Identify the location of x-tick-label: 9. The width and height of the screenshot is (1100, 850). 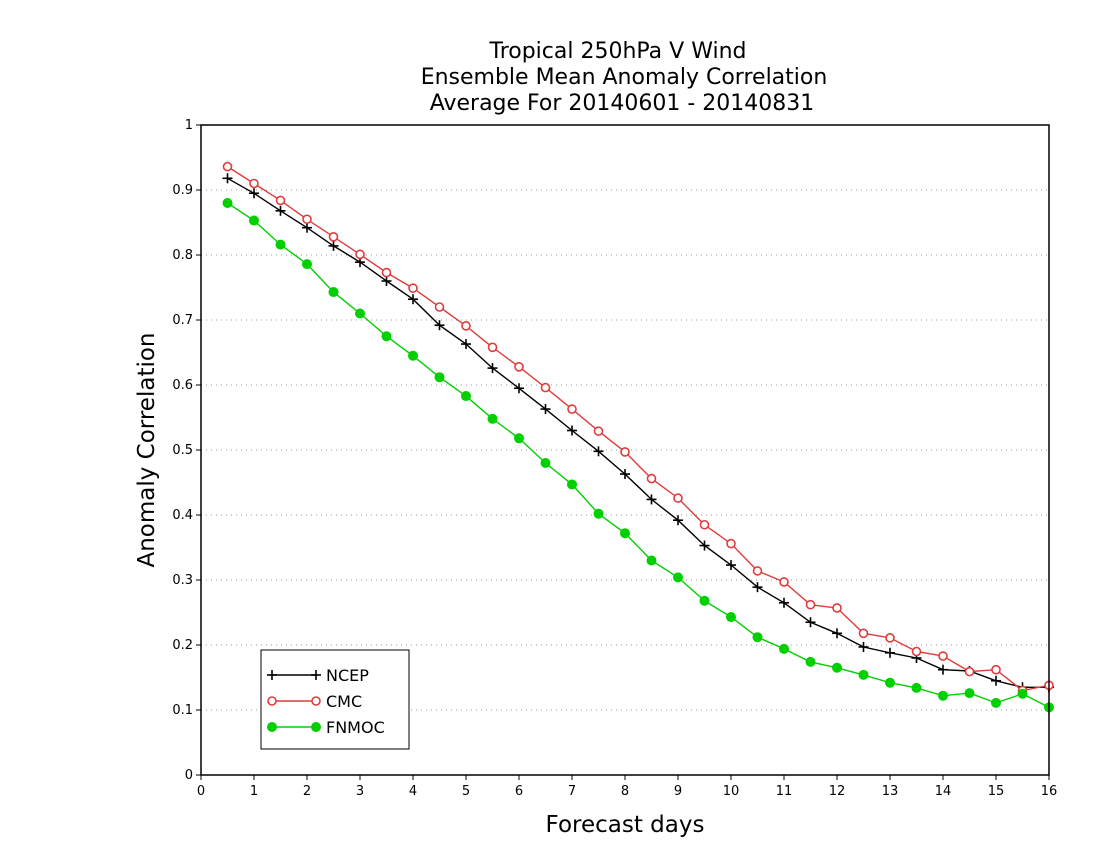
(678, 791).